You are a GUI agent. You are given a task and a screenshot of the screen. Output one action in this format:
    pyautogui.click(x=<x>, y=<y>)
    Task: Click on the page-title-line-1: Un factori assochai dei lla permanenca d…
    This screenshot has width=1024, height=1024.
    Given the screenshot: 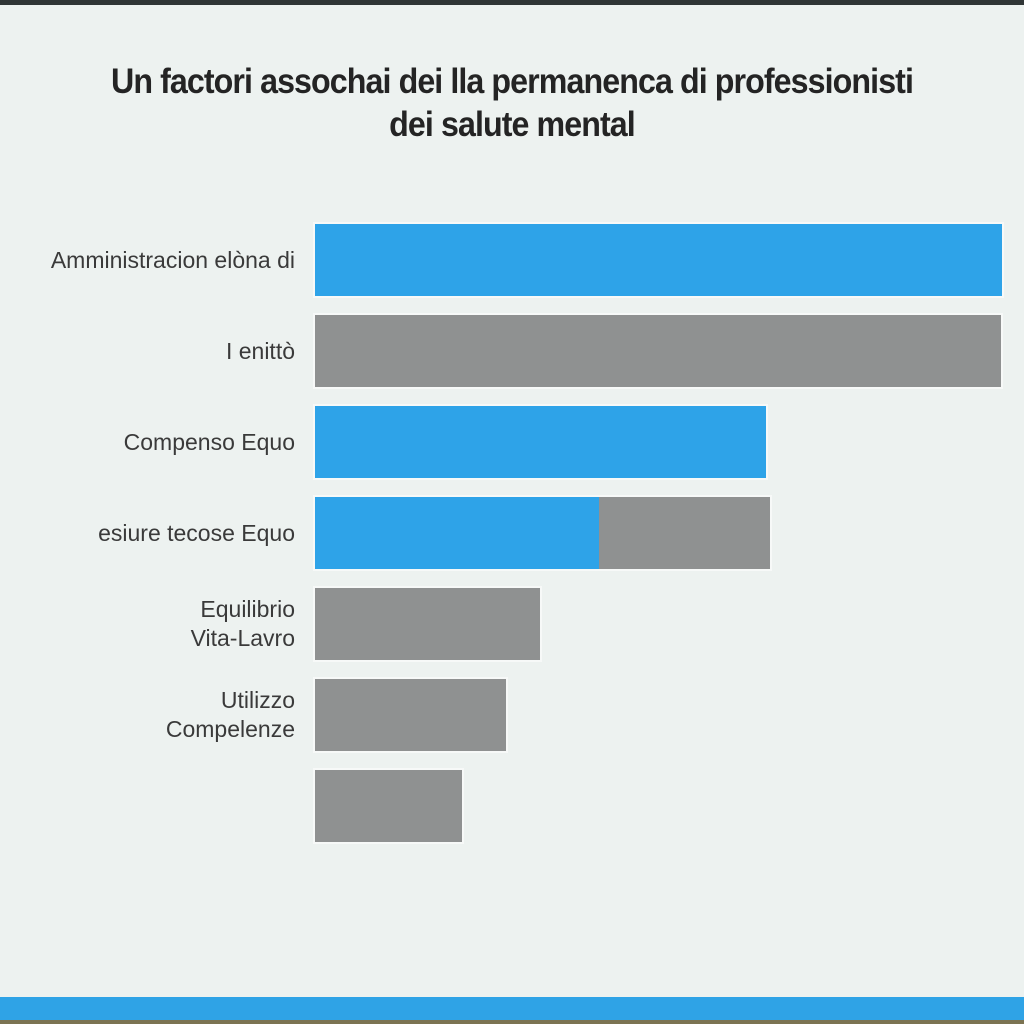 What is the action you would take?
    pyautogui.click(x=512, y=81)
    